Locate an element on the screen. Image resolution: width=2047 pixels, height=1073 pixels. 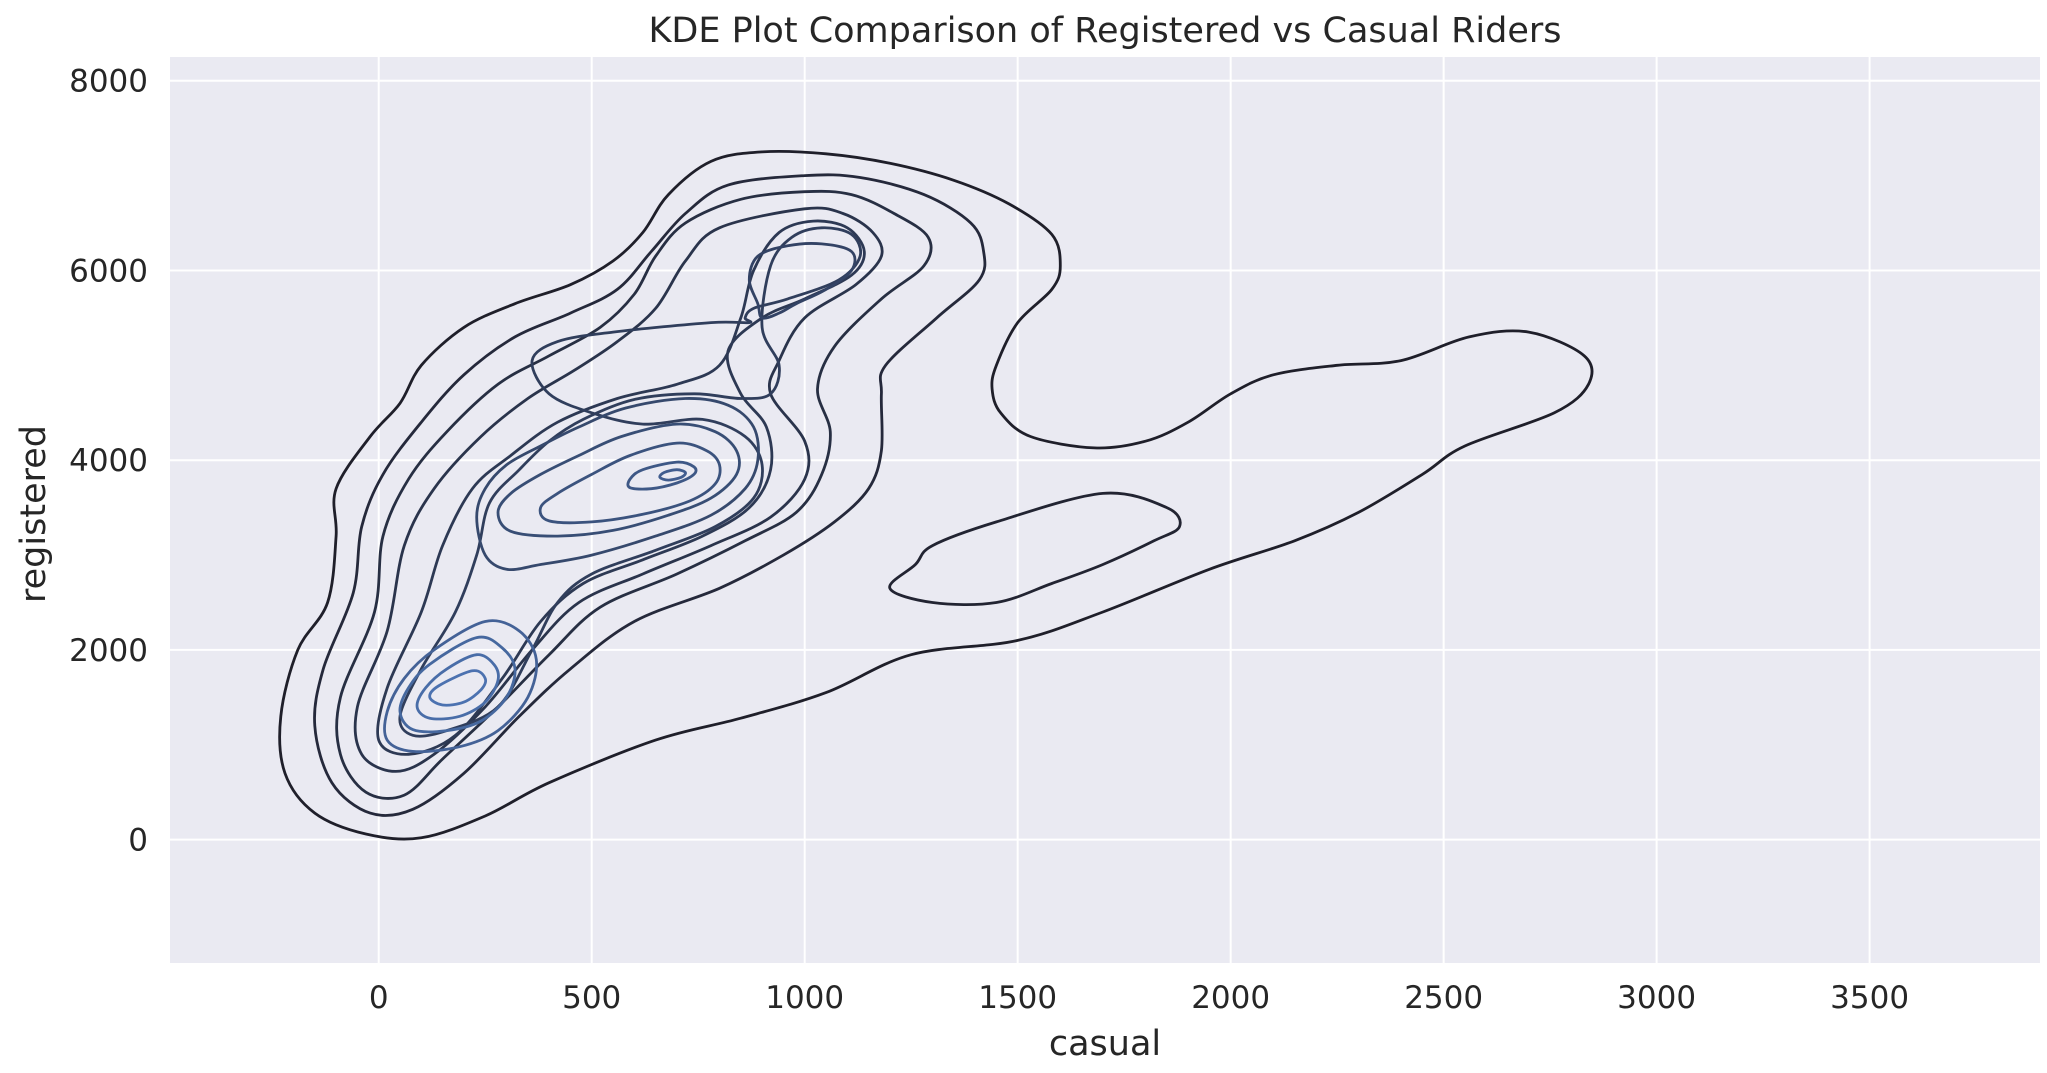
y-tick-label: 6000 is located at coordinates (108, 271).